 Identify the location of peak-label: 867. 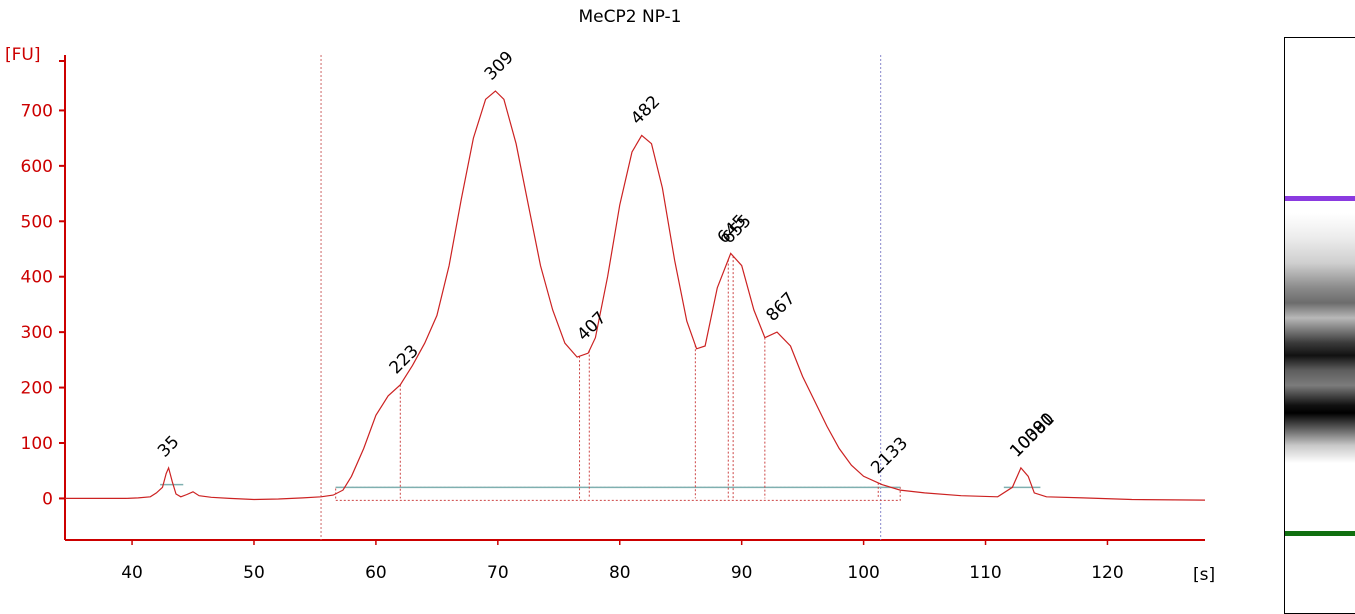
(780, 307).